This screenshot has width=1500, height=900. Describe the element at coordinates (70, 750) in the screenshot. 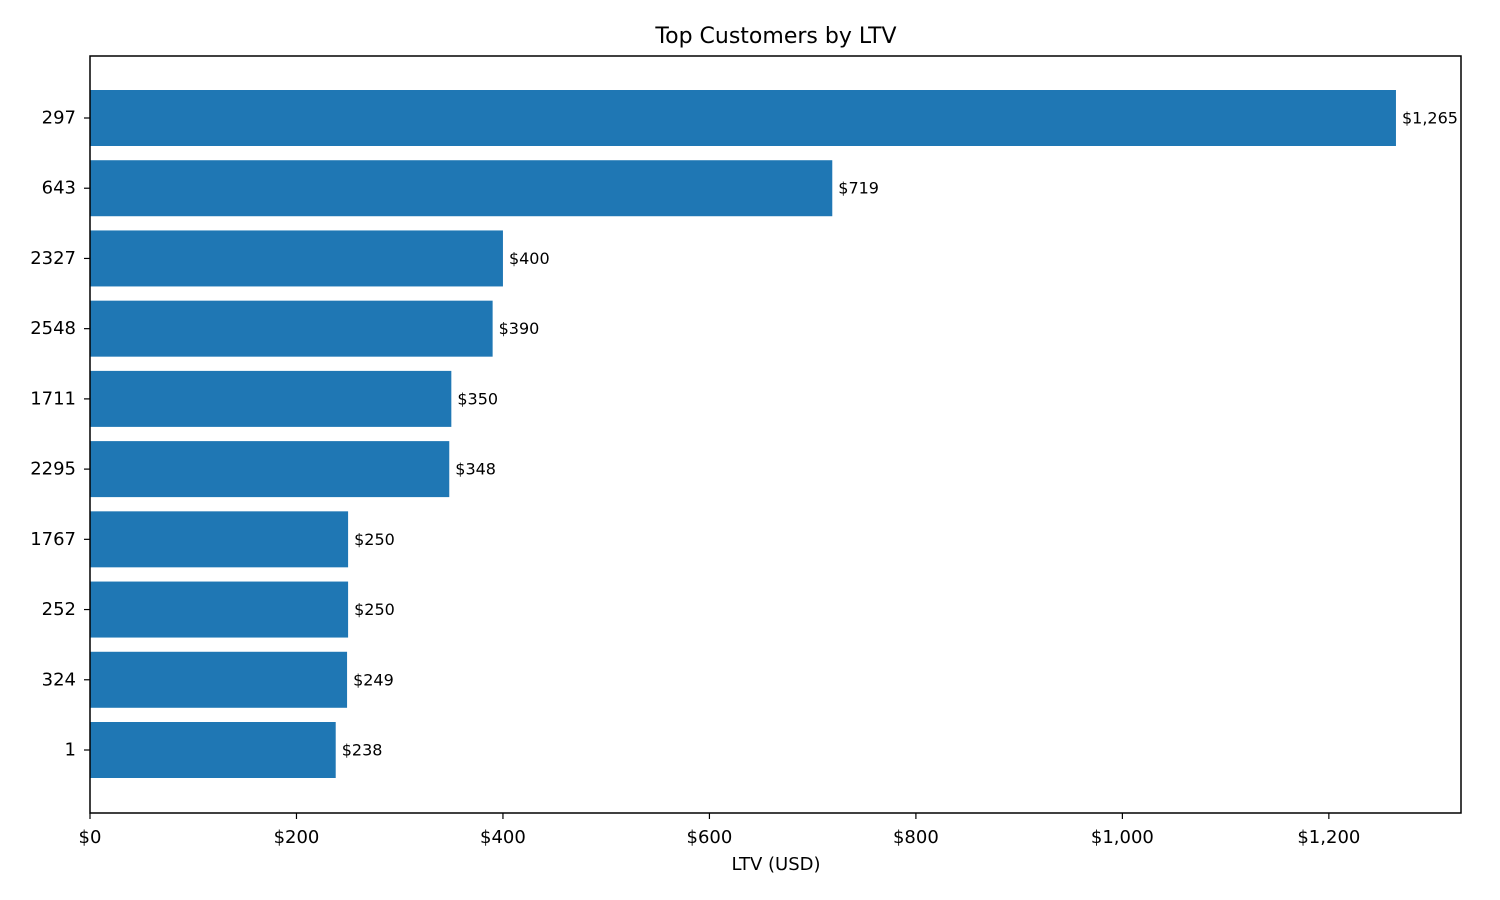

I see `y-tick-label: 1` at that location.